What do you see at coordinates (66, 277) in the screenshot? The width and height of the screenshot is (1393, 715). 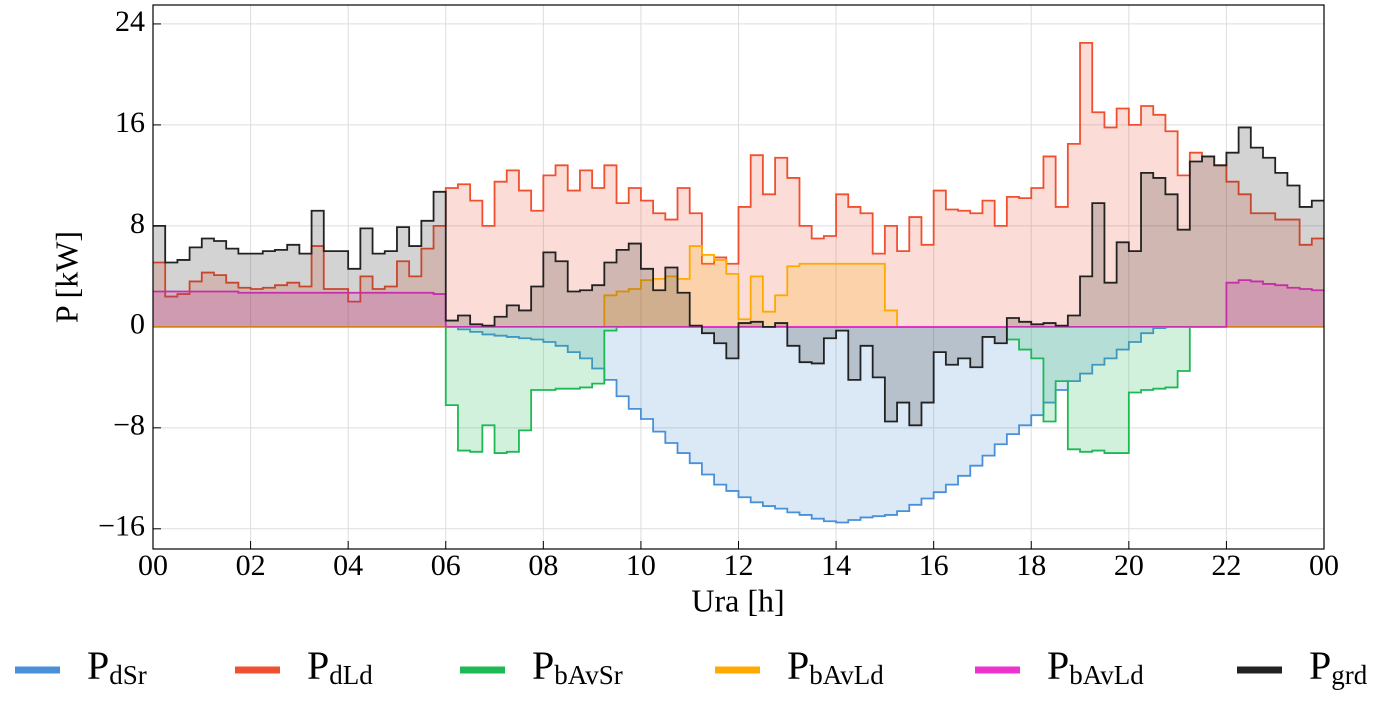 I see `y-axis-label: P [kW]` at bounding box center [66, 277].